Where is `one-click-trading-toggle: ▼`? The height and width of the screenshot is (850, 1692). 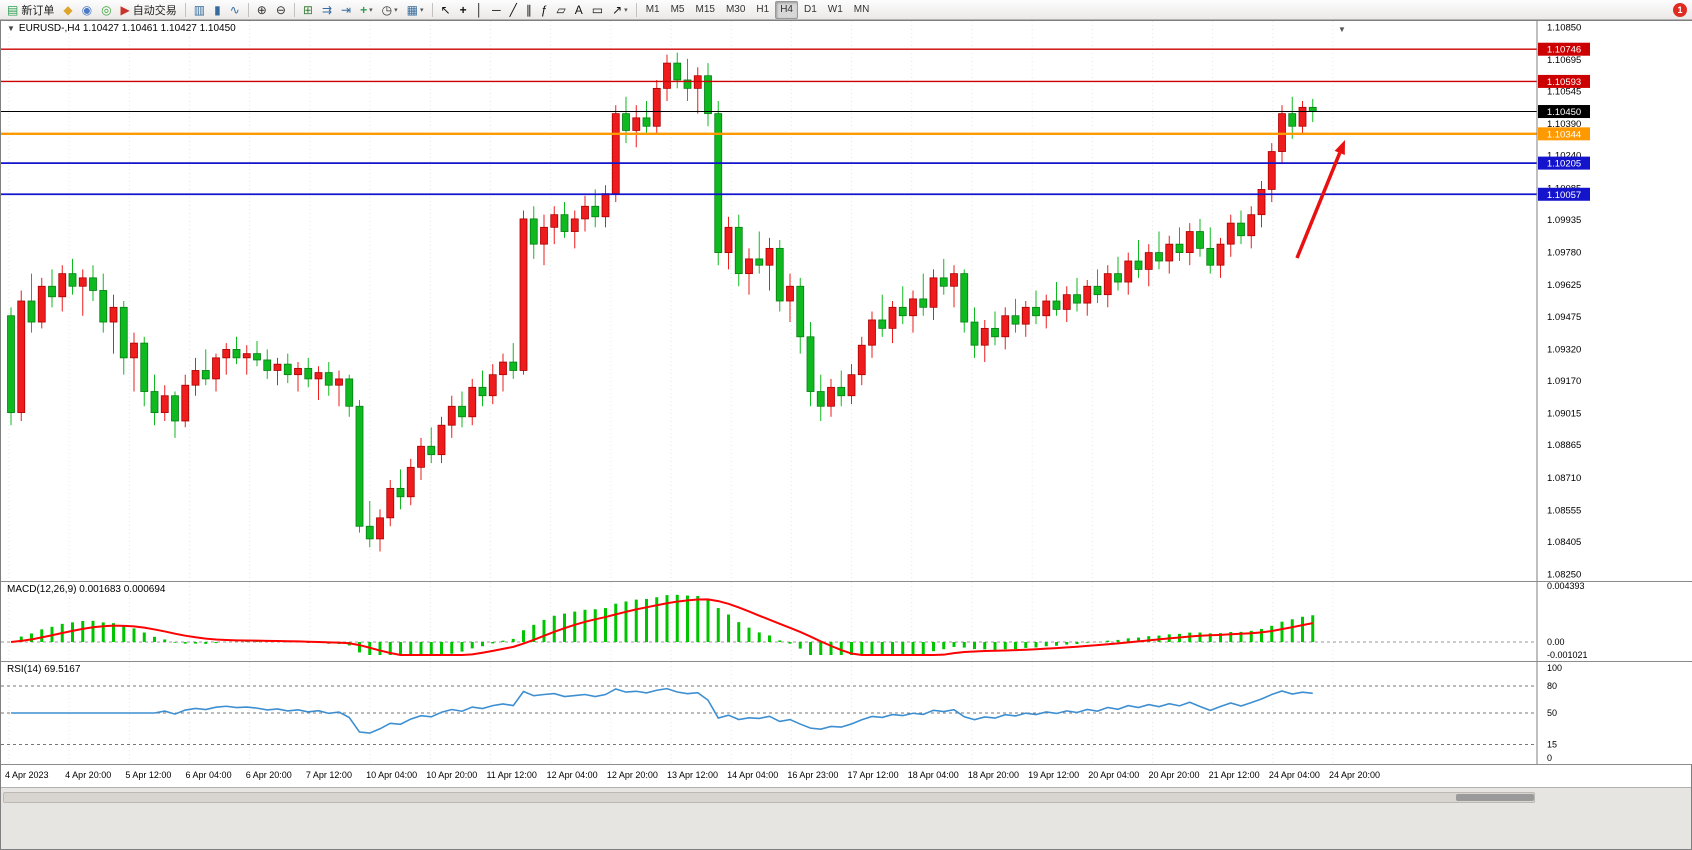 one-click-trading-toggle: ▼ is located at coordinates (11, 28).